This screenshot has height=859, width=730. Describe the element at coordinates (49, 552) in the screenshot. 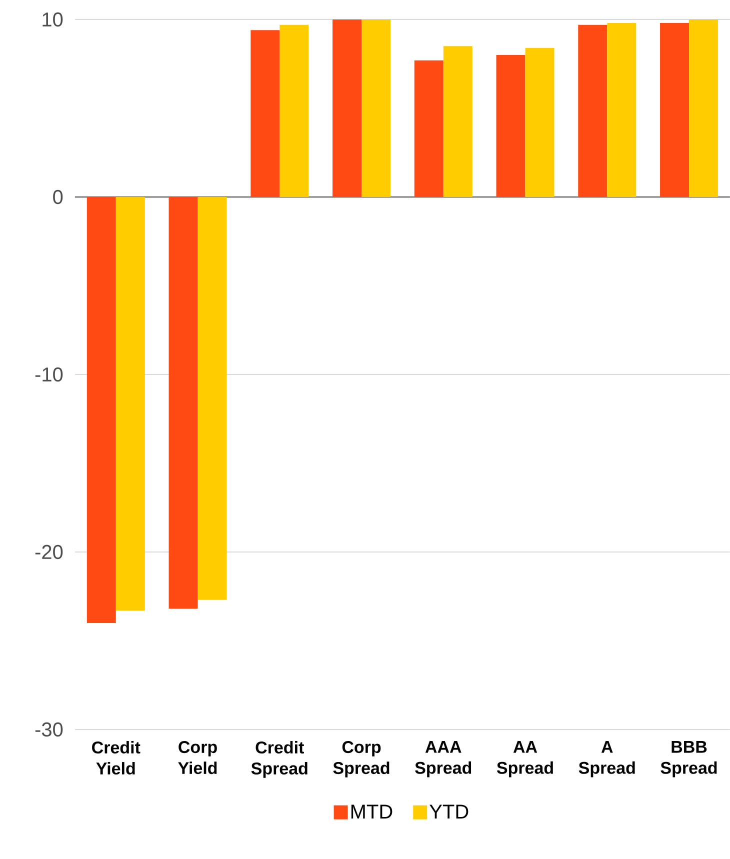

I see `y-tick-label: -20` at that location.